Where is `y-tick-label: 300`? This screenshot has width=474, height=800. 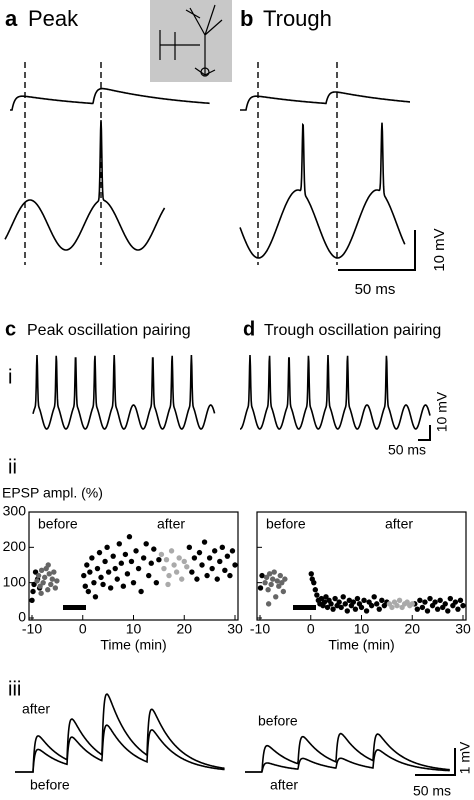
y-tick-label: 300 is located at coordinates (15, 511).